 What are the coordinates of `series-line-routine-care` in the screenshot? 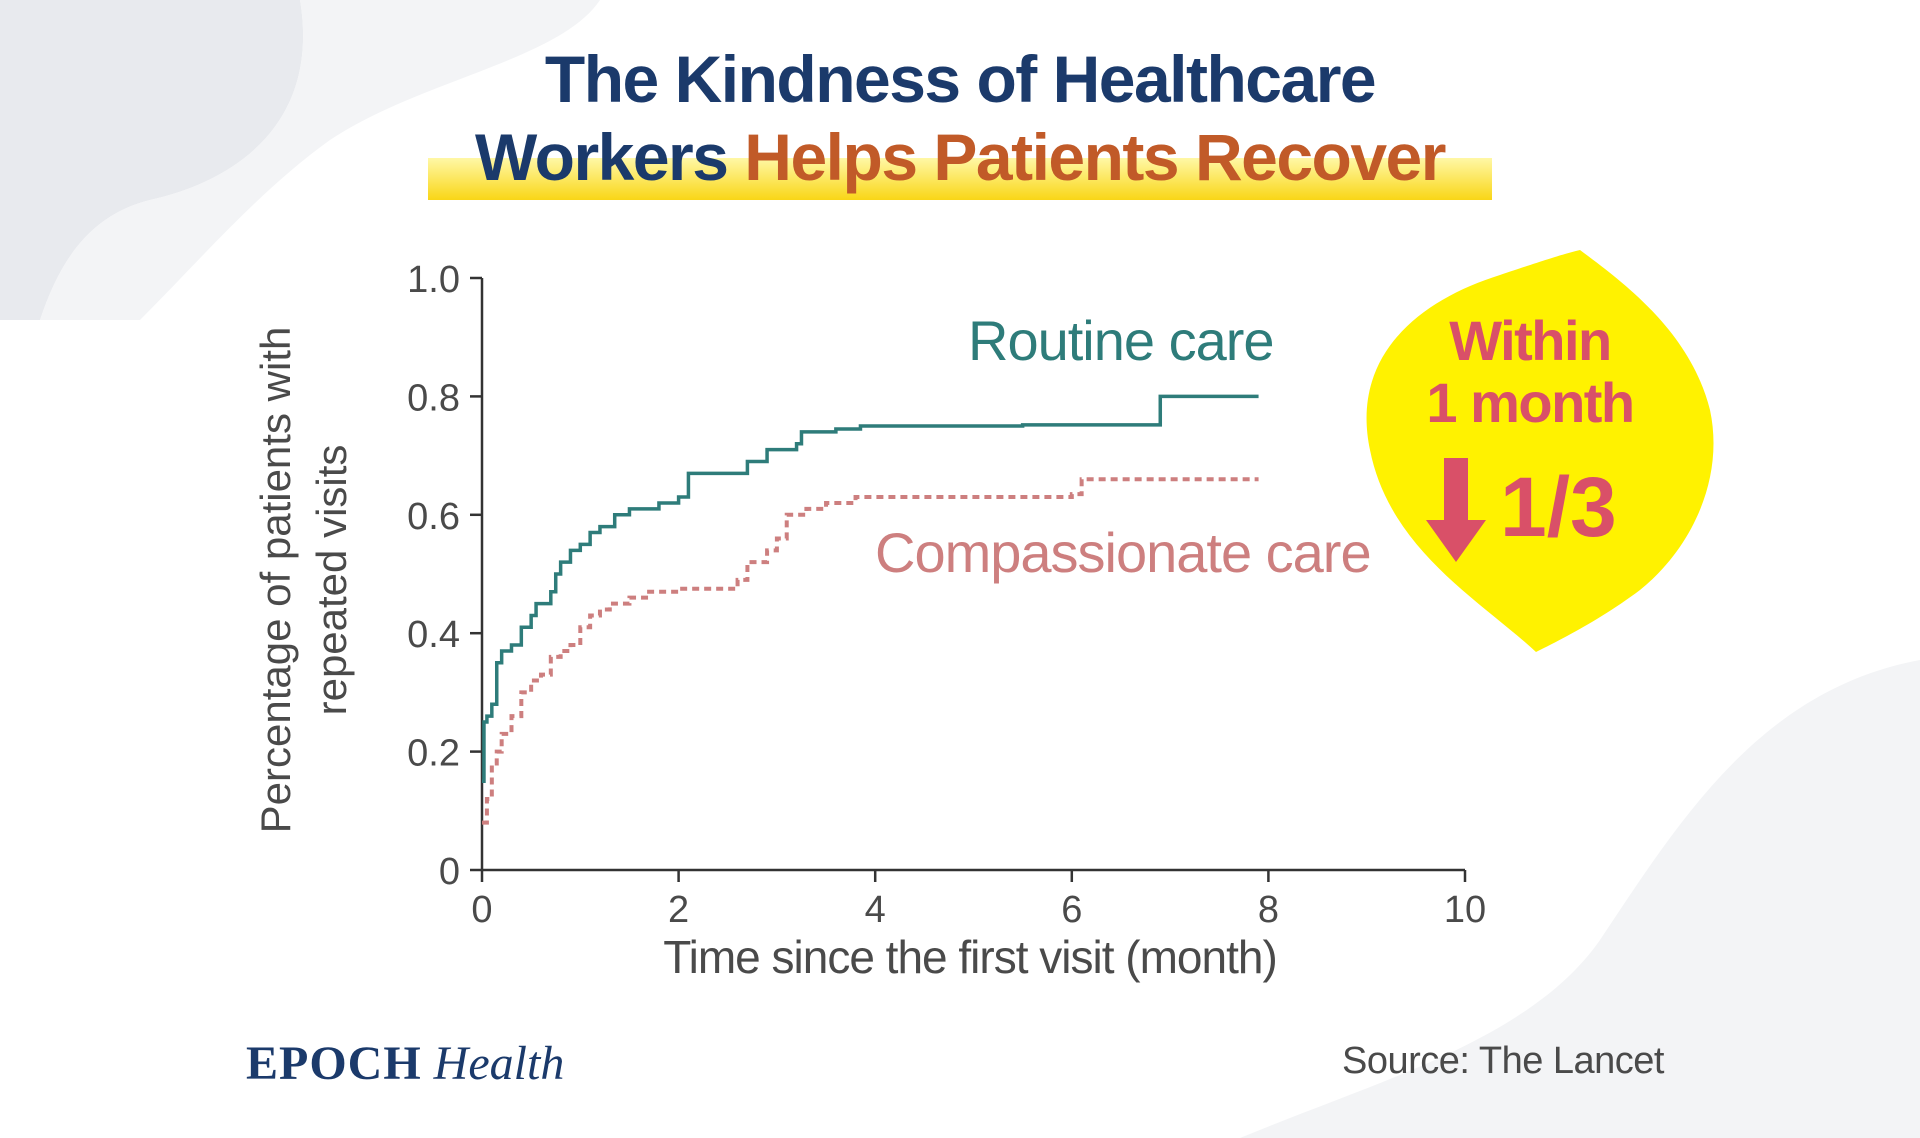 It's located at (870, 588).